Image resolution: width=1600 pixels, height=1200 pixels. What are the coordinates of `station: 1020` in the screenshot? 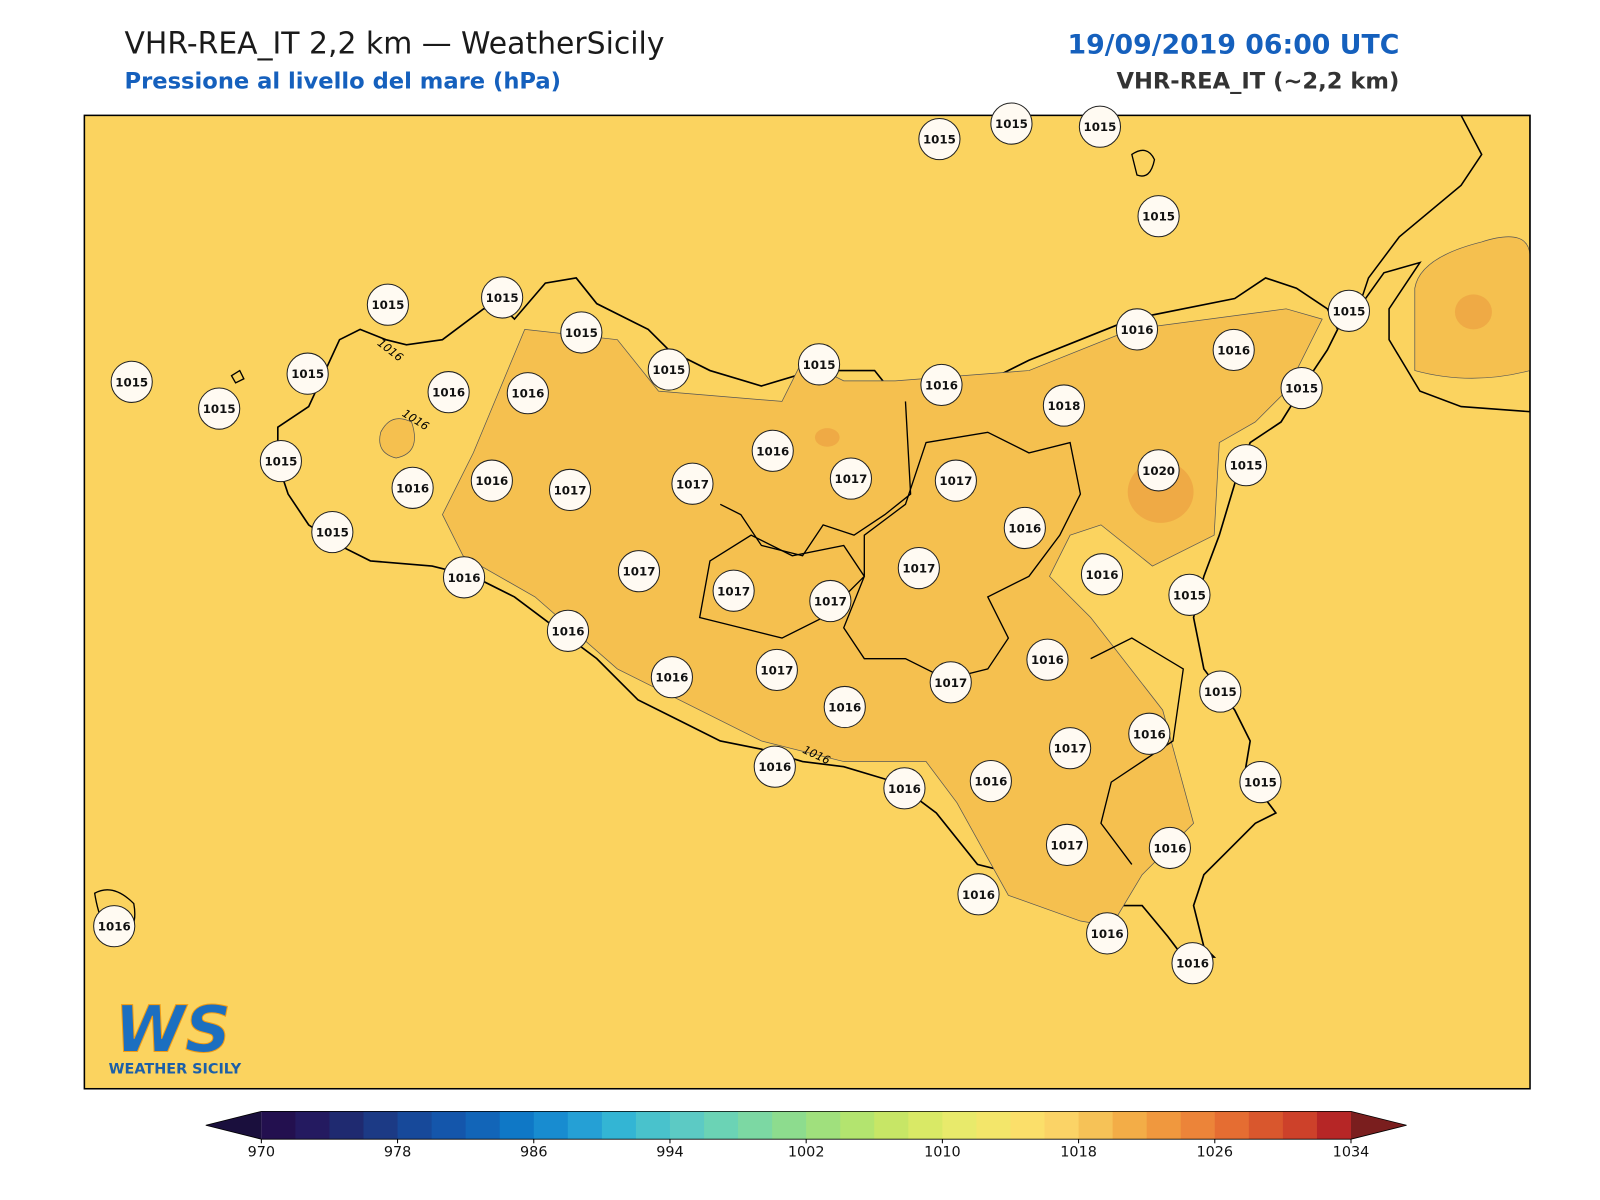 It's located at (1158, 470).